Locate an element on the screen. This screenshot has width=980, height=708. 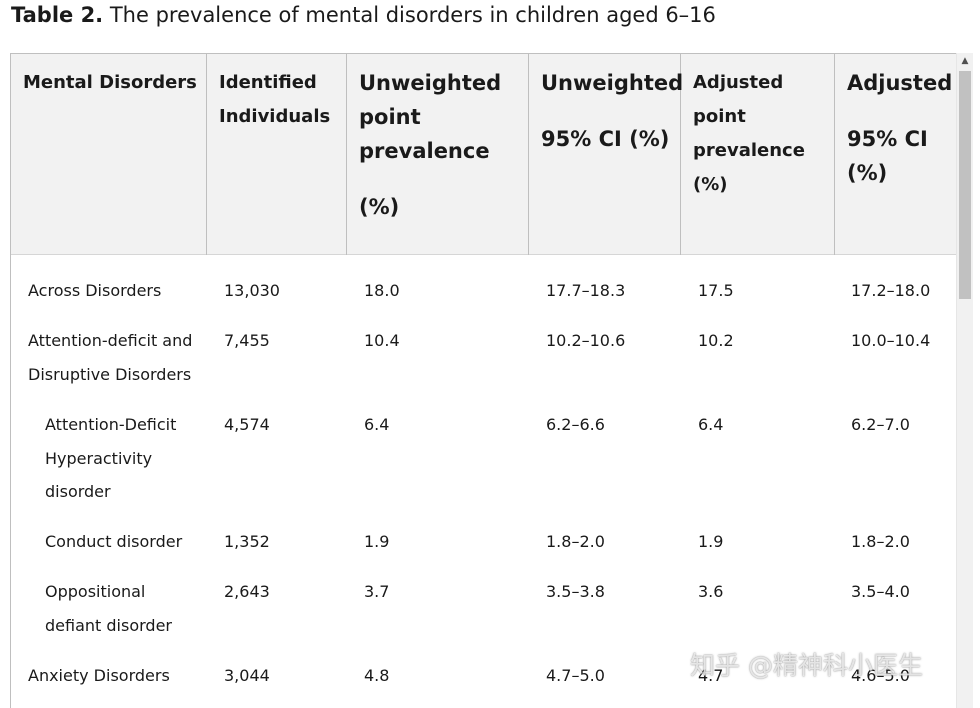
row-label-adhd: Attention-Deficit Hyperactivity disorder is located at coordinates (110, 458).